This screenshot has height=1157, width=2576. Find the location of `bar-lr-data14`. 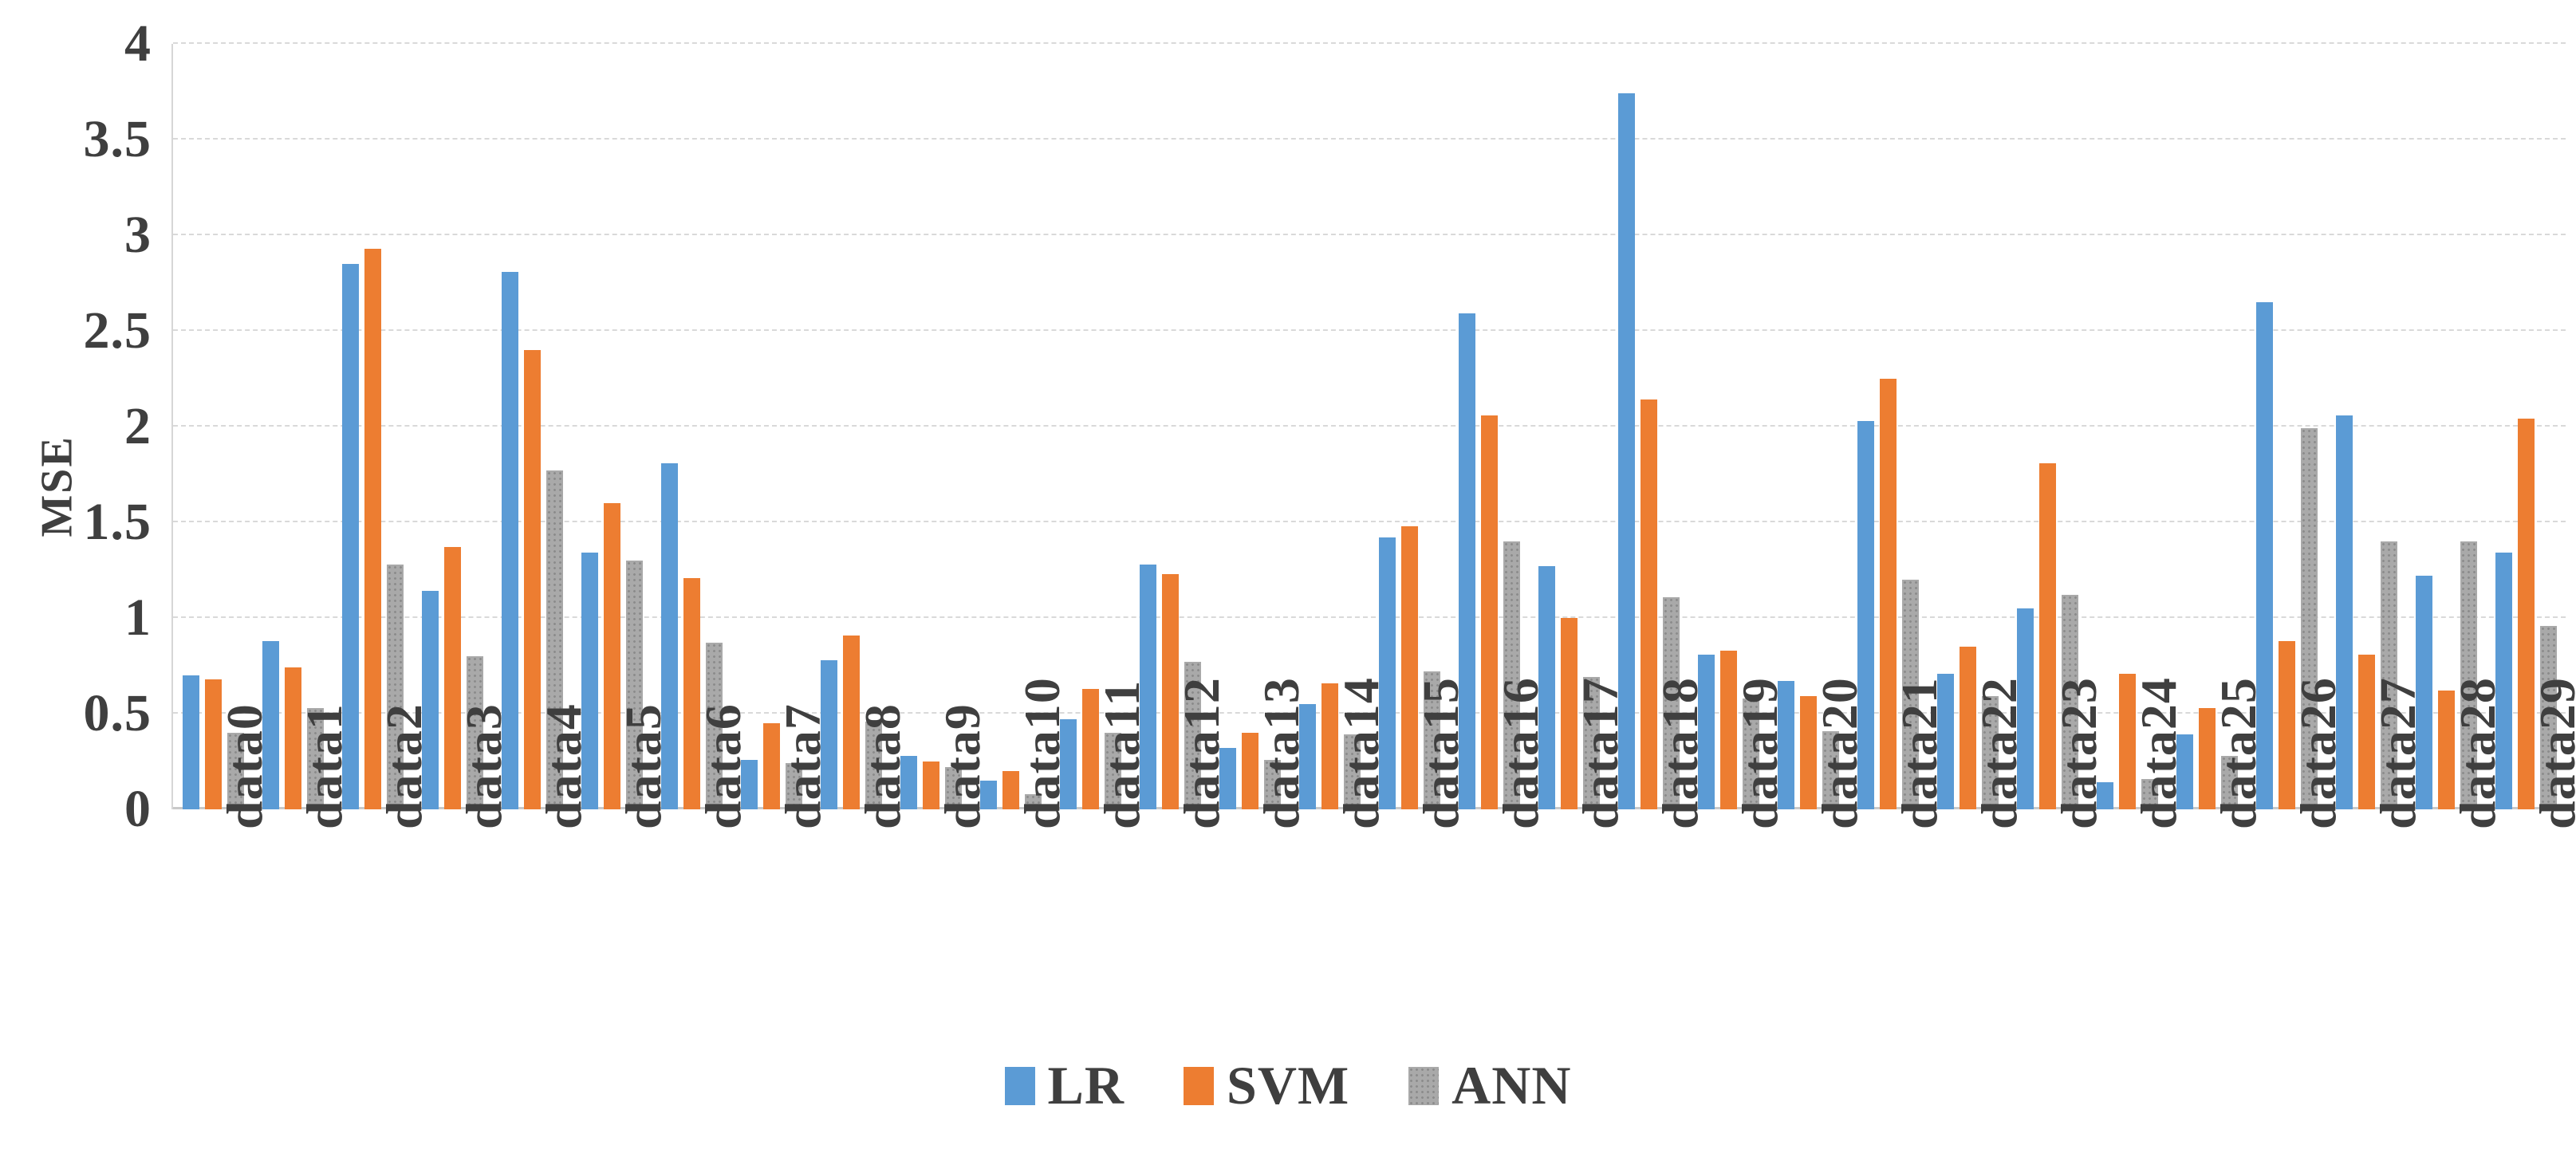

bar-lr-data14 is located at coordinates (1307, 757).